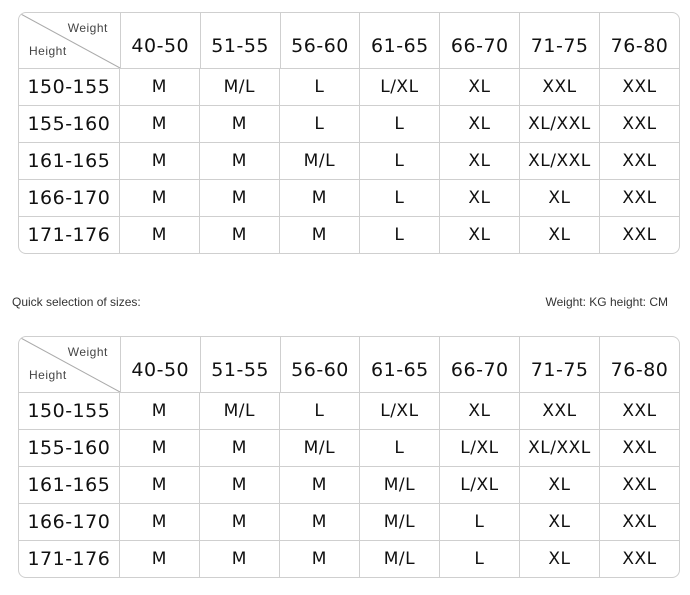 The height and width of the screenshot is (595, 690). I want to click on height-row-header: 150-155, so click(69, 411).